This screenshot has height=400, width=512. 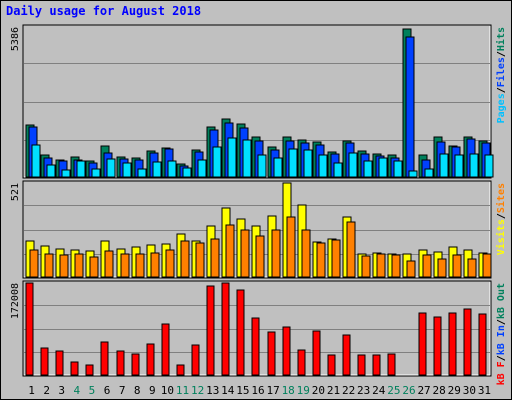 I want to click on ymax-label: 172008, so click(x=15, y=301).